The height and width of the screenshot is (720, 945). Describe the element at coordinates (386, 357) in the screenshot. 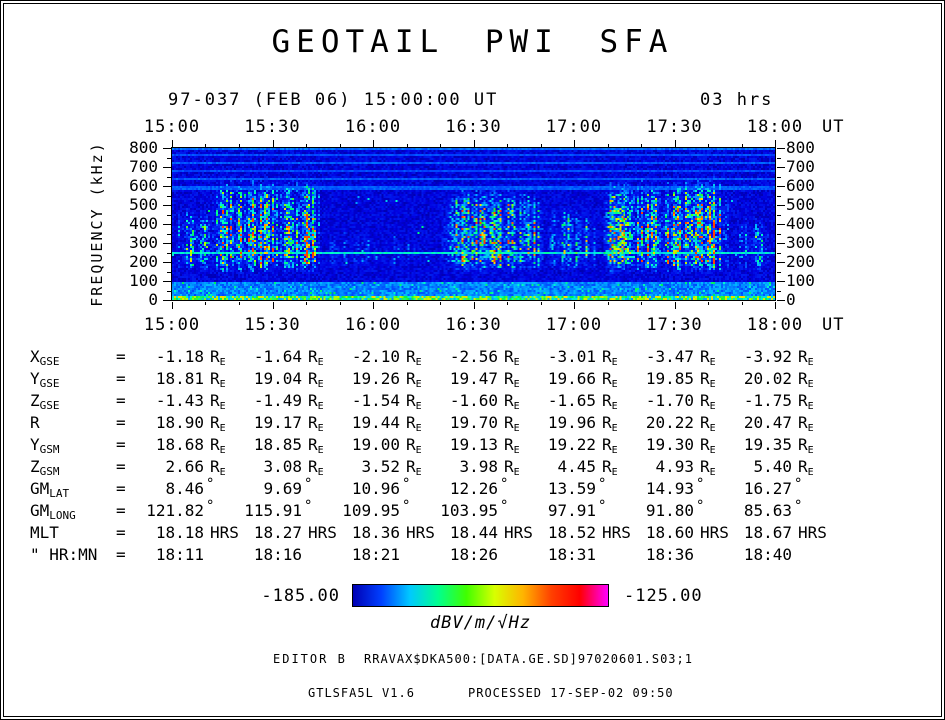

I see `ephemeris-value: -2.10 RE` at that location.